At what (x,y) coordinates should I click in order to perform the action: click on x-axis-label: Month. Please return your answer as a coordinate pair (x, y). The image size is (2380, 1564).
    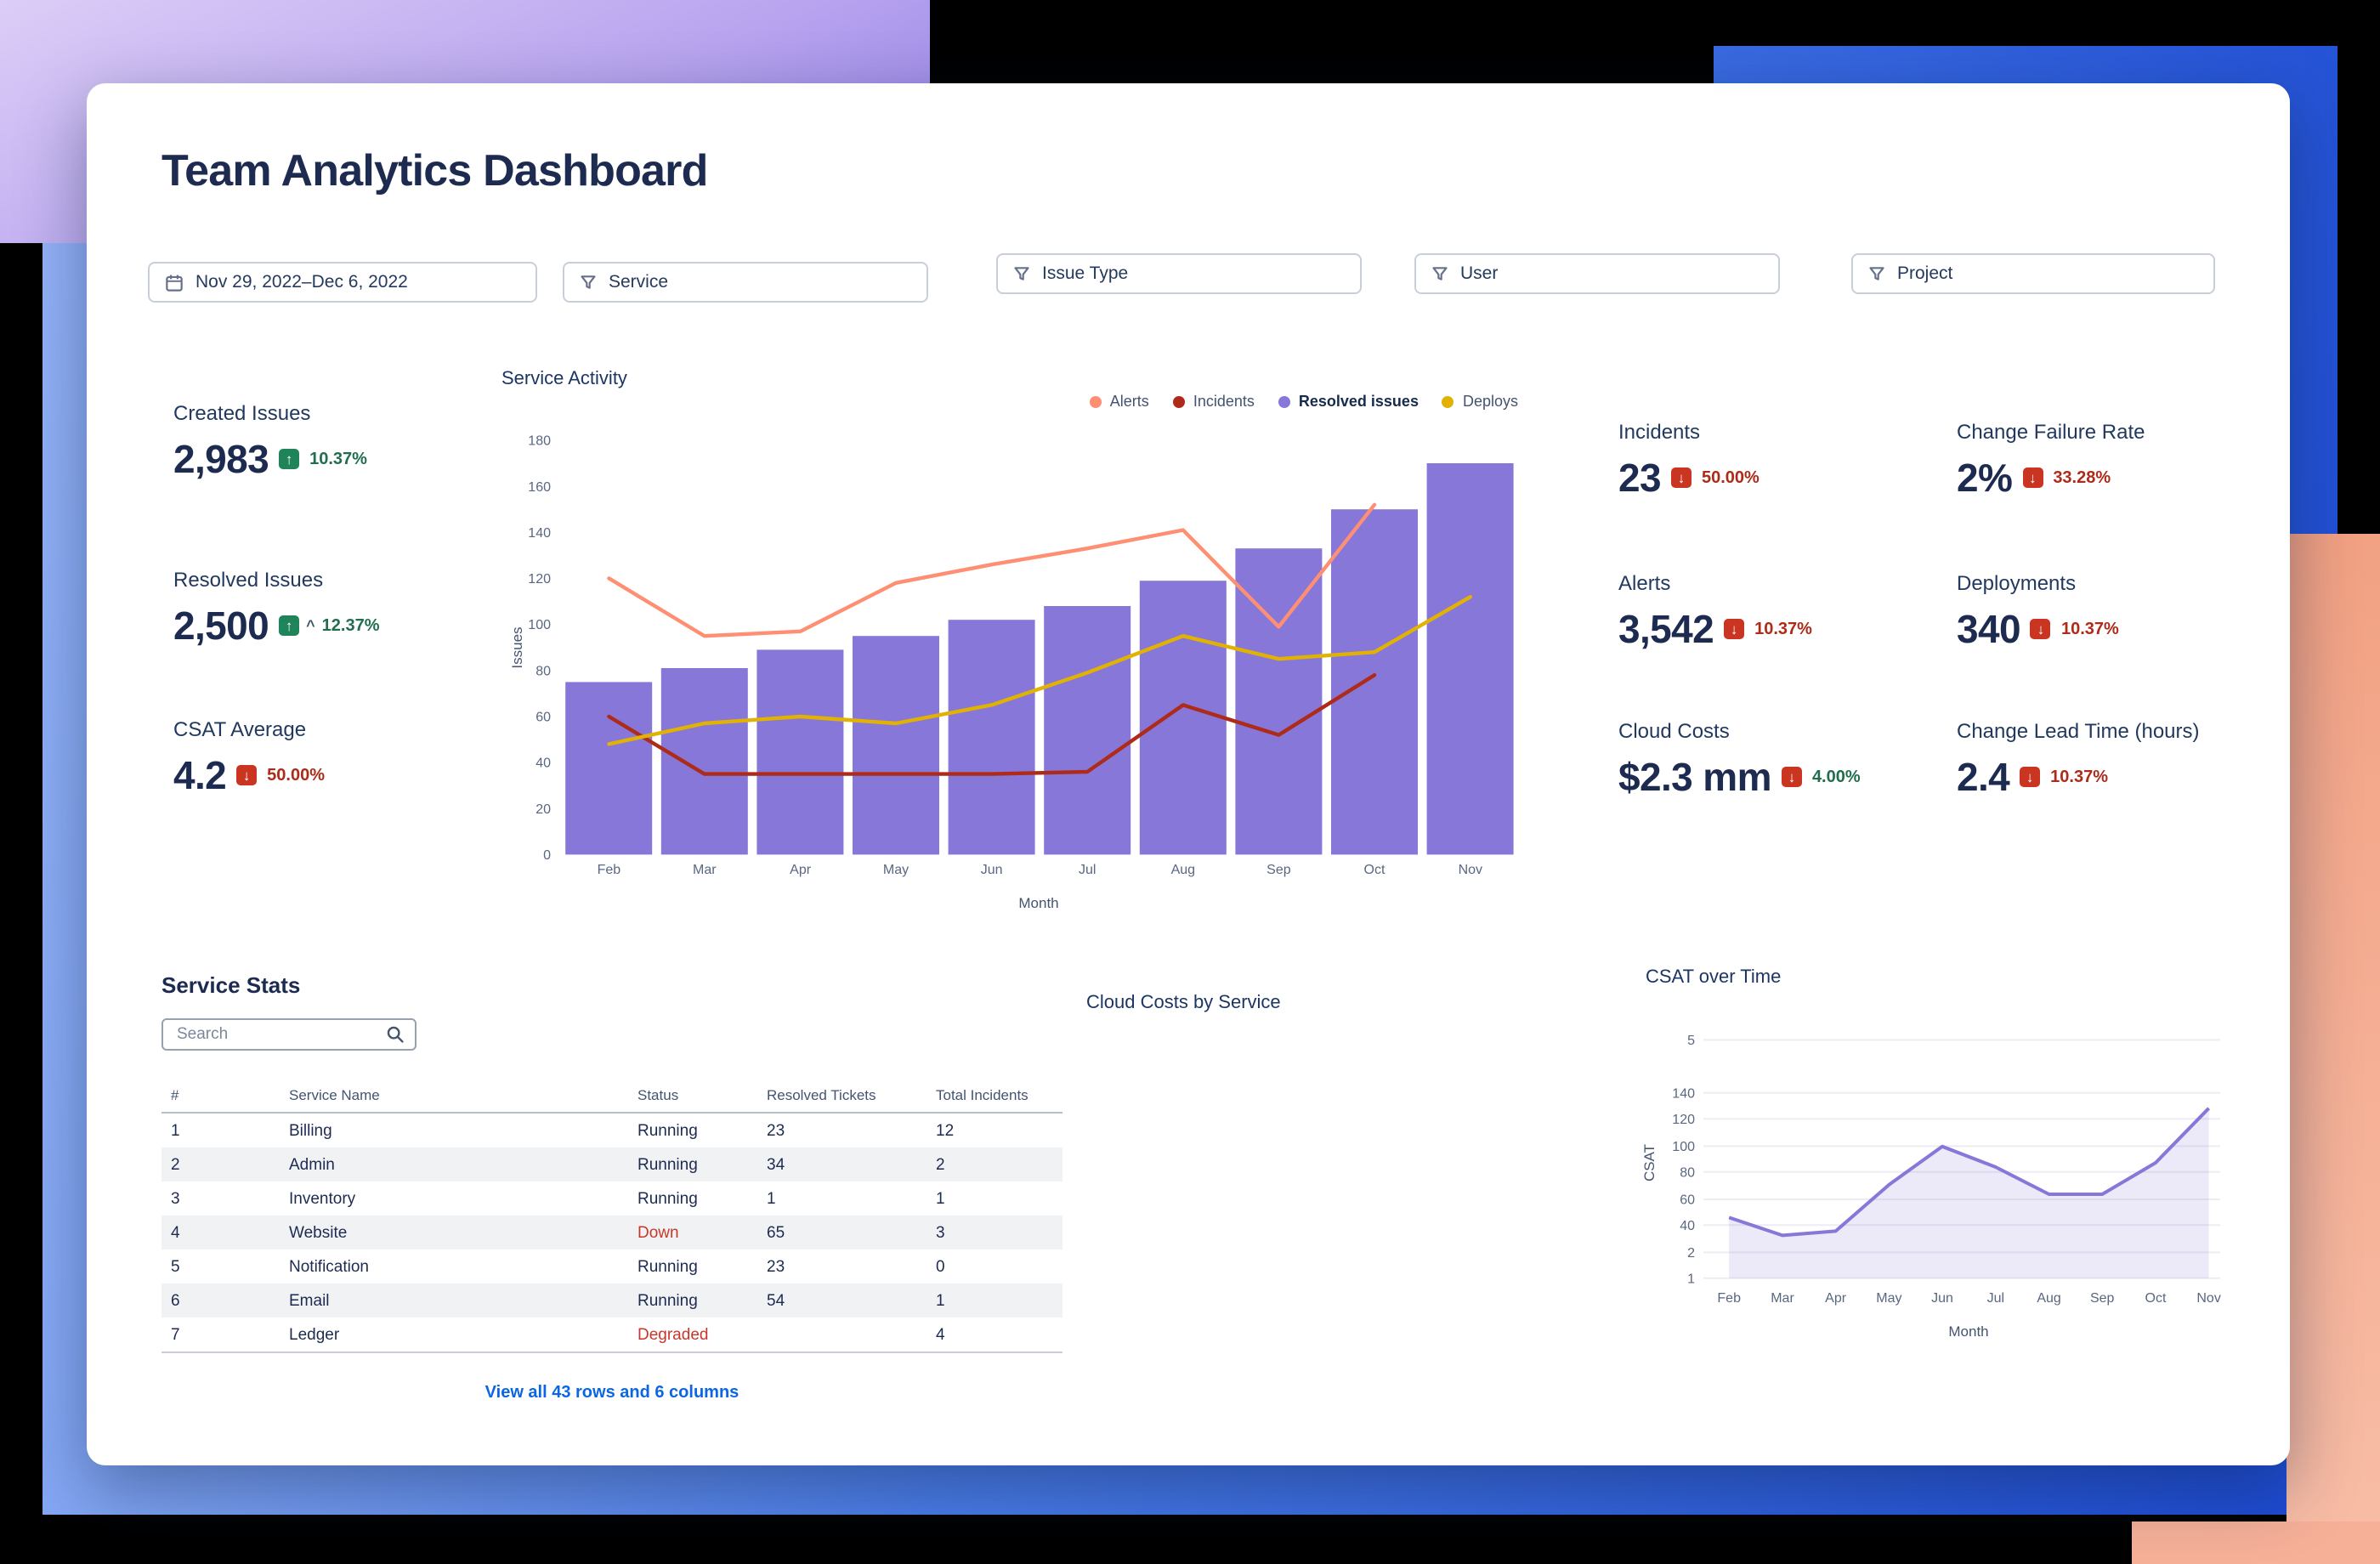
    Looking at the image, I should click on (1038, 903).